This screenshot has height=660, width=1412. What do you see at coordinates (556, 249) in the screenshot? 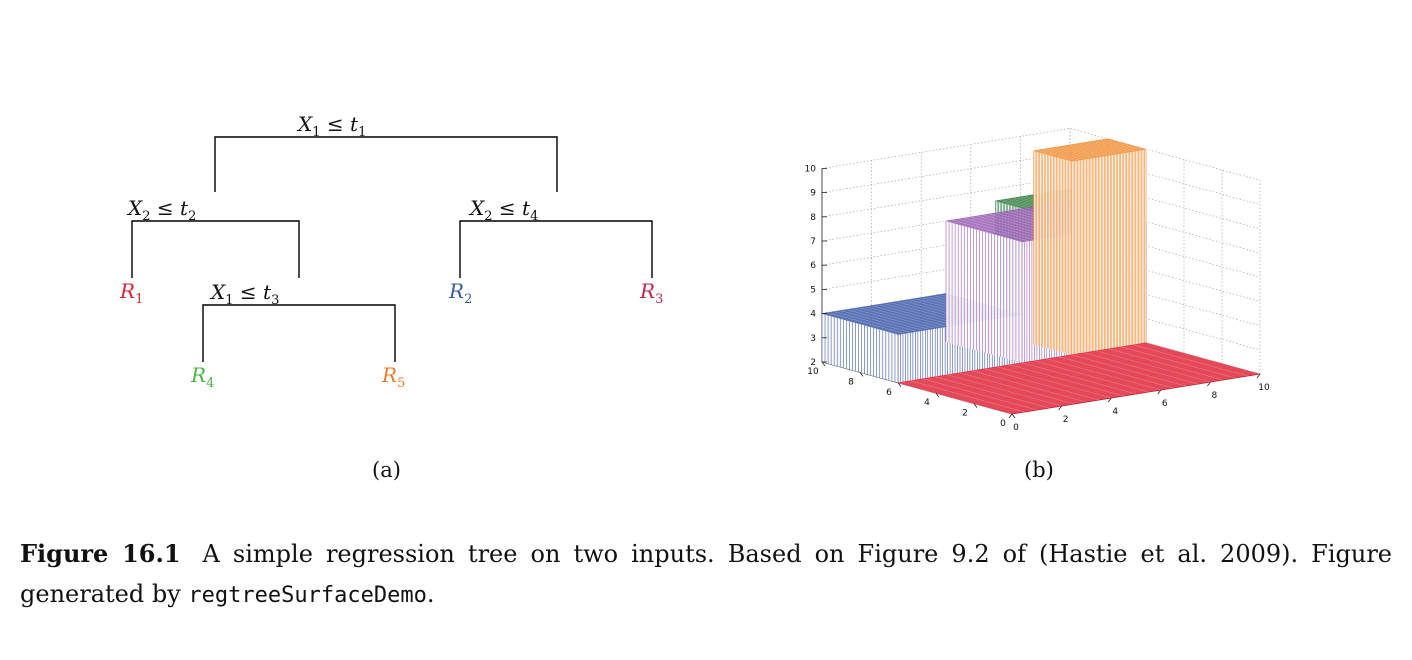
I see `tree-edge-right` at bounding box center [556, 249].